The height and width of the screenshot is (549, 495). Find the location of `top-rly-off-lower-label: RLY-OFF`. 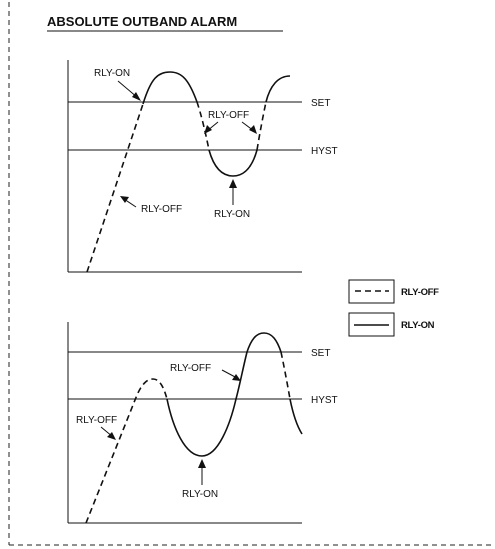

top-rly-off-lower-label: RLY-OFF is located at coordinates (161, 209).